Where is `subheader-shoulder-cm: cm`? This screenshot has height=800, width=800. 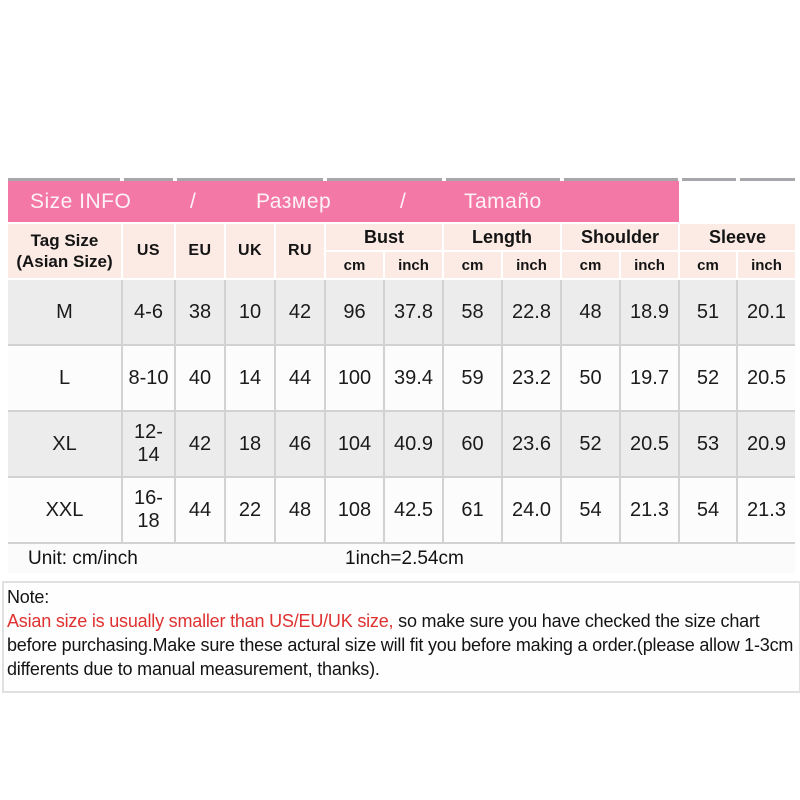 subheader-shoulder-cm: cm is located at coordinates (590, 265).